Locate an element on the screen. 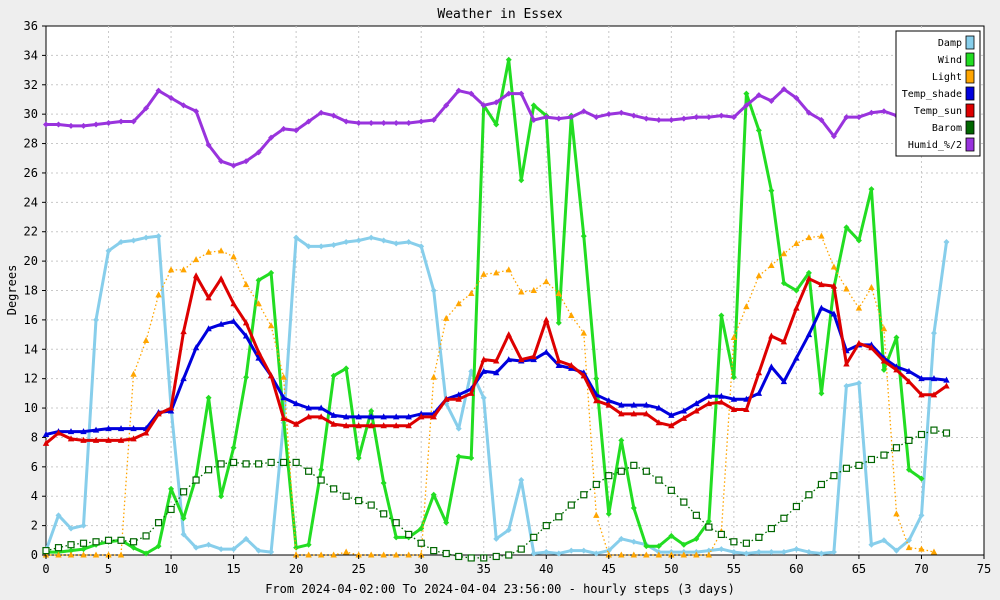 This screenshot has height=600, width=1000. legend-label: Barom is located at coordinates (947, 128).